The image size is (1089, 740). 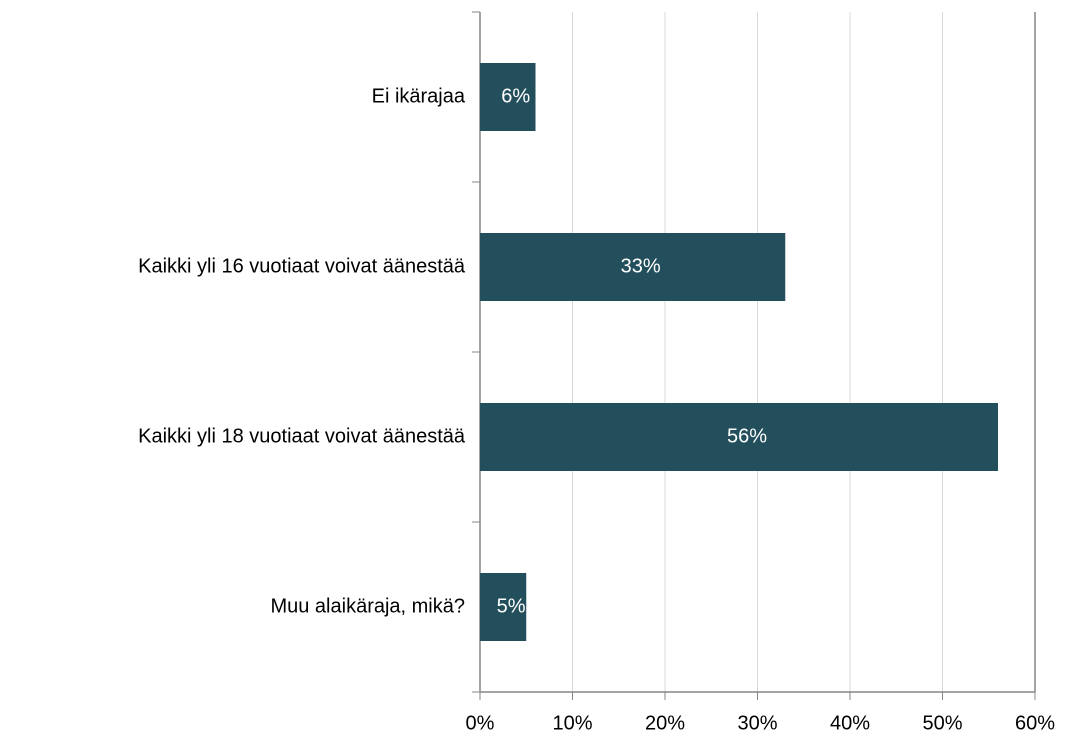 What do you see at coordinates (480, 723) in the screenshot?
I see `x-tick-label: 0%` at bounding box center [480, 723].